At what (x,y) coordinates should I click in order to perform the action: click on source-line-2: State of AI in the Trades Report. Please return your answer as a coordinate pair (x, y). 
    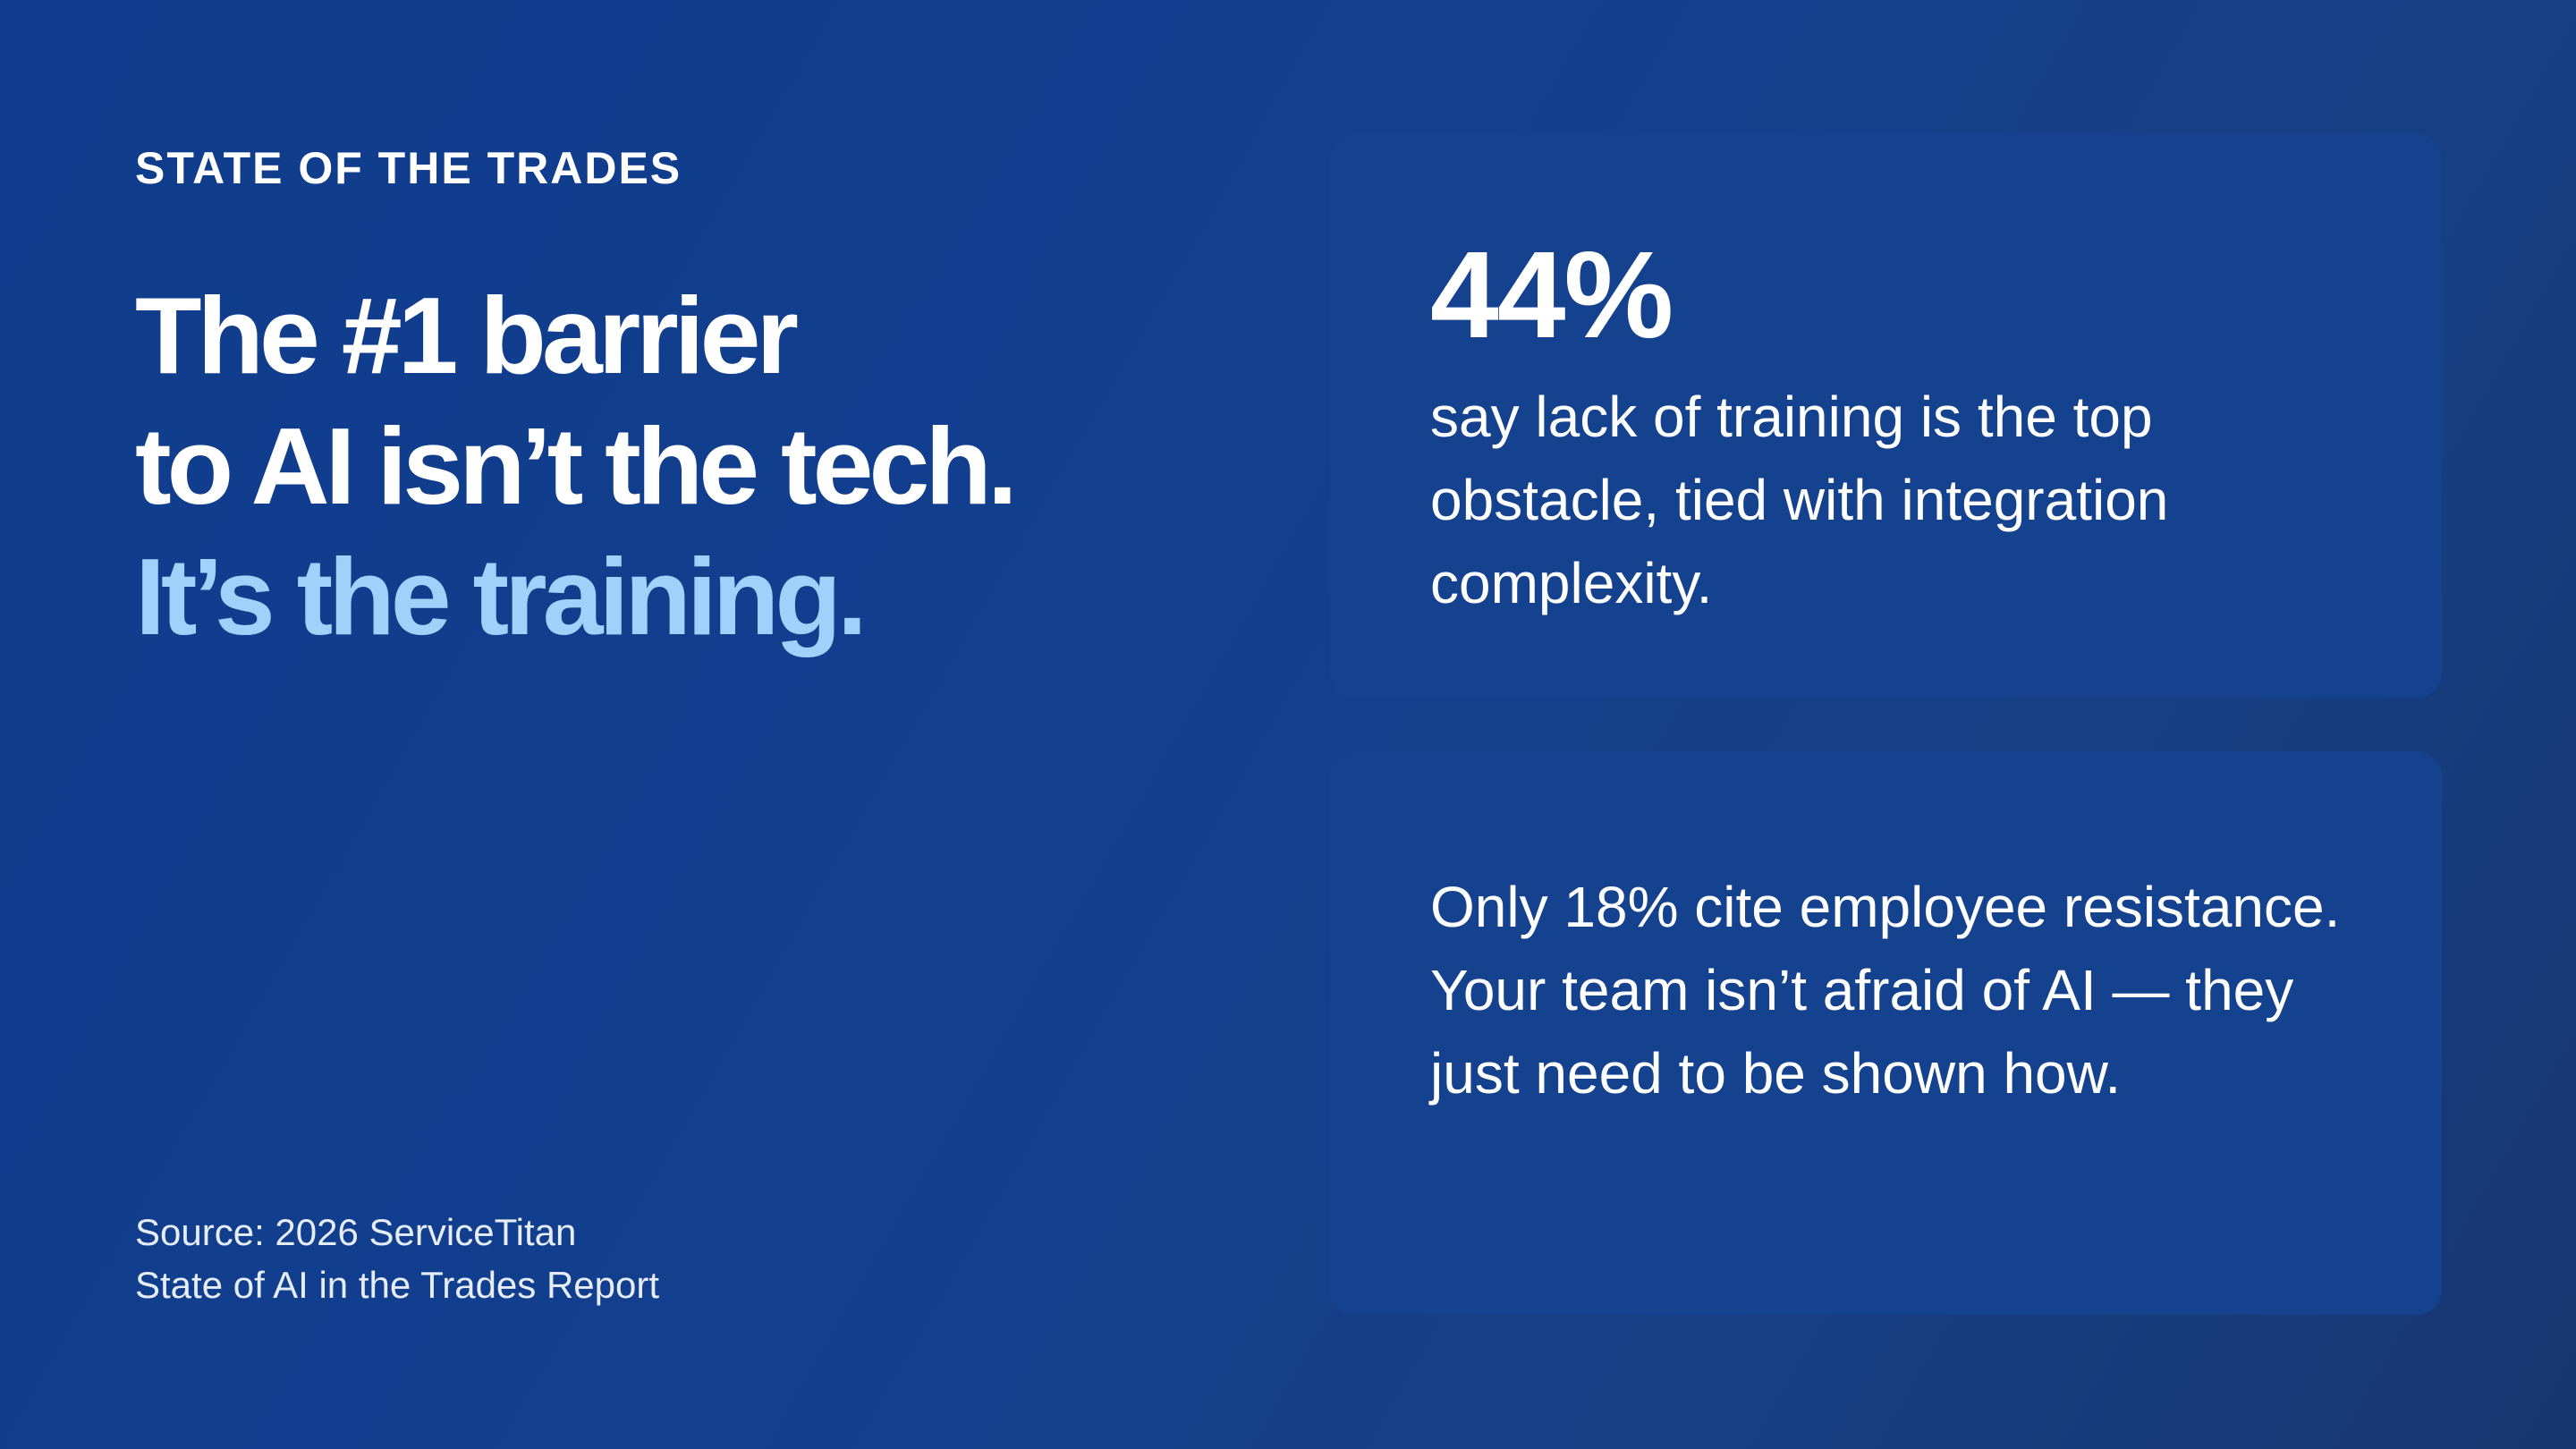
    Looking at the image, I should click on (397, 1285).